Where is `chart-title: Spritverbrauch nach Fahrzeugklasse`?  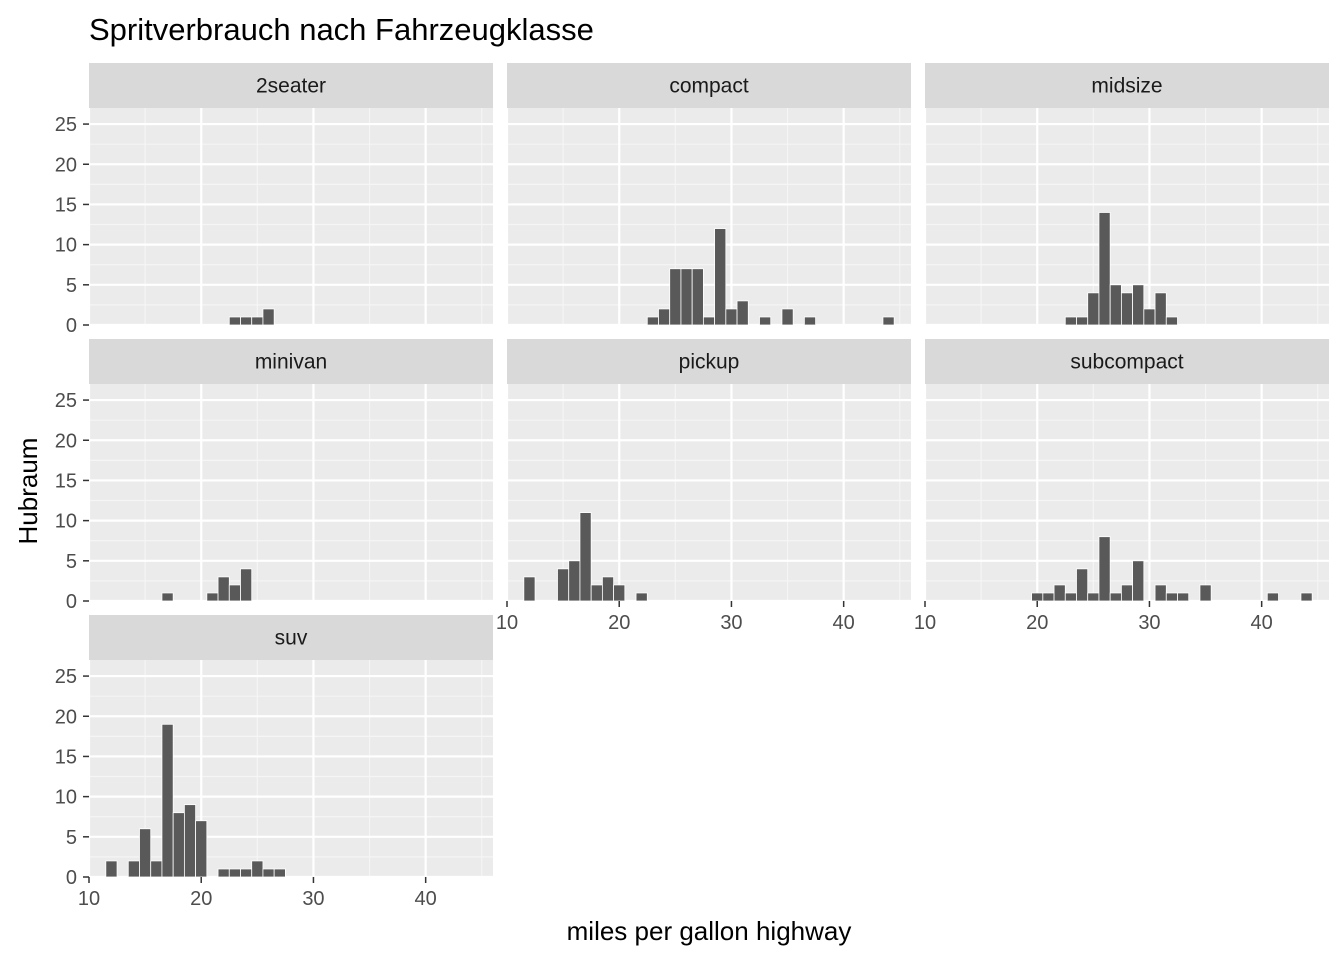
chart-title: Spritverbrauch nach Fahrzeugklasse is located at coordinates (341, 29).